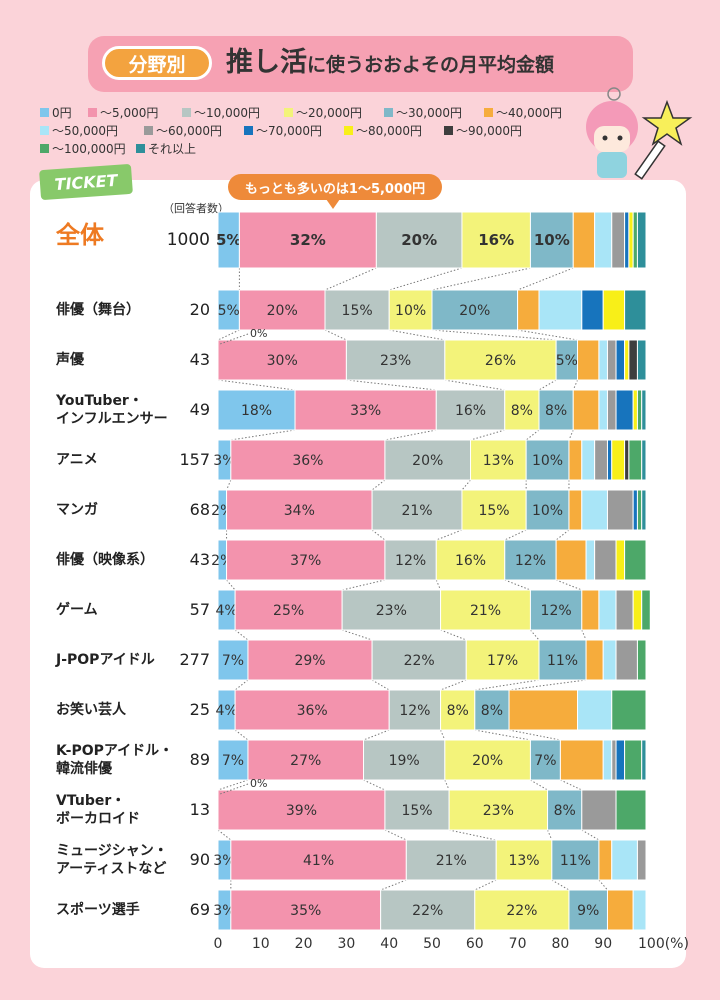 This screenshot has height=1000, width=720. Describe the element at coordinates (458, 711) in the screenshot. I see `bar-value-label: 8%` at that location.